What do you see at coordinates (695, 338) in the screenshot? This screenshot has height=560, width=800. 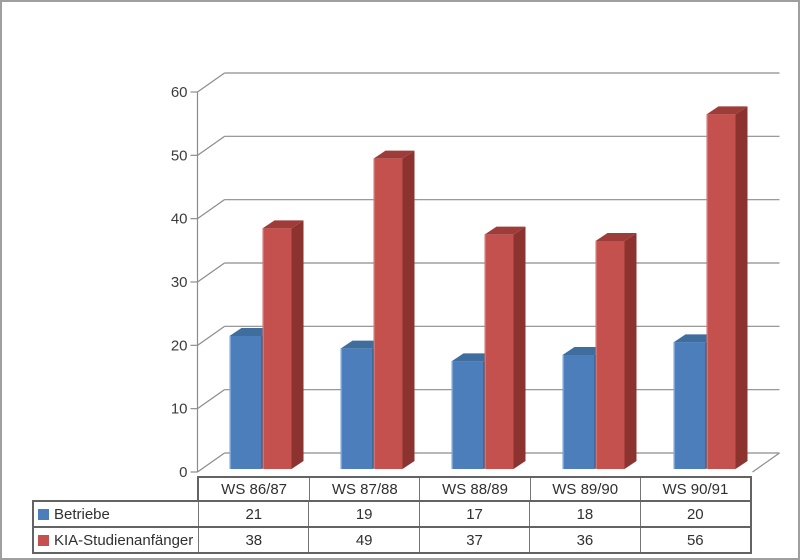 I see `bar-betriebe-5-top` at bounding box center [695, 338].